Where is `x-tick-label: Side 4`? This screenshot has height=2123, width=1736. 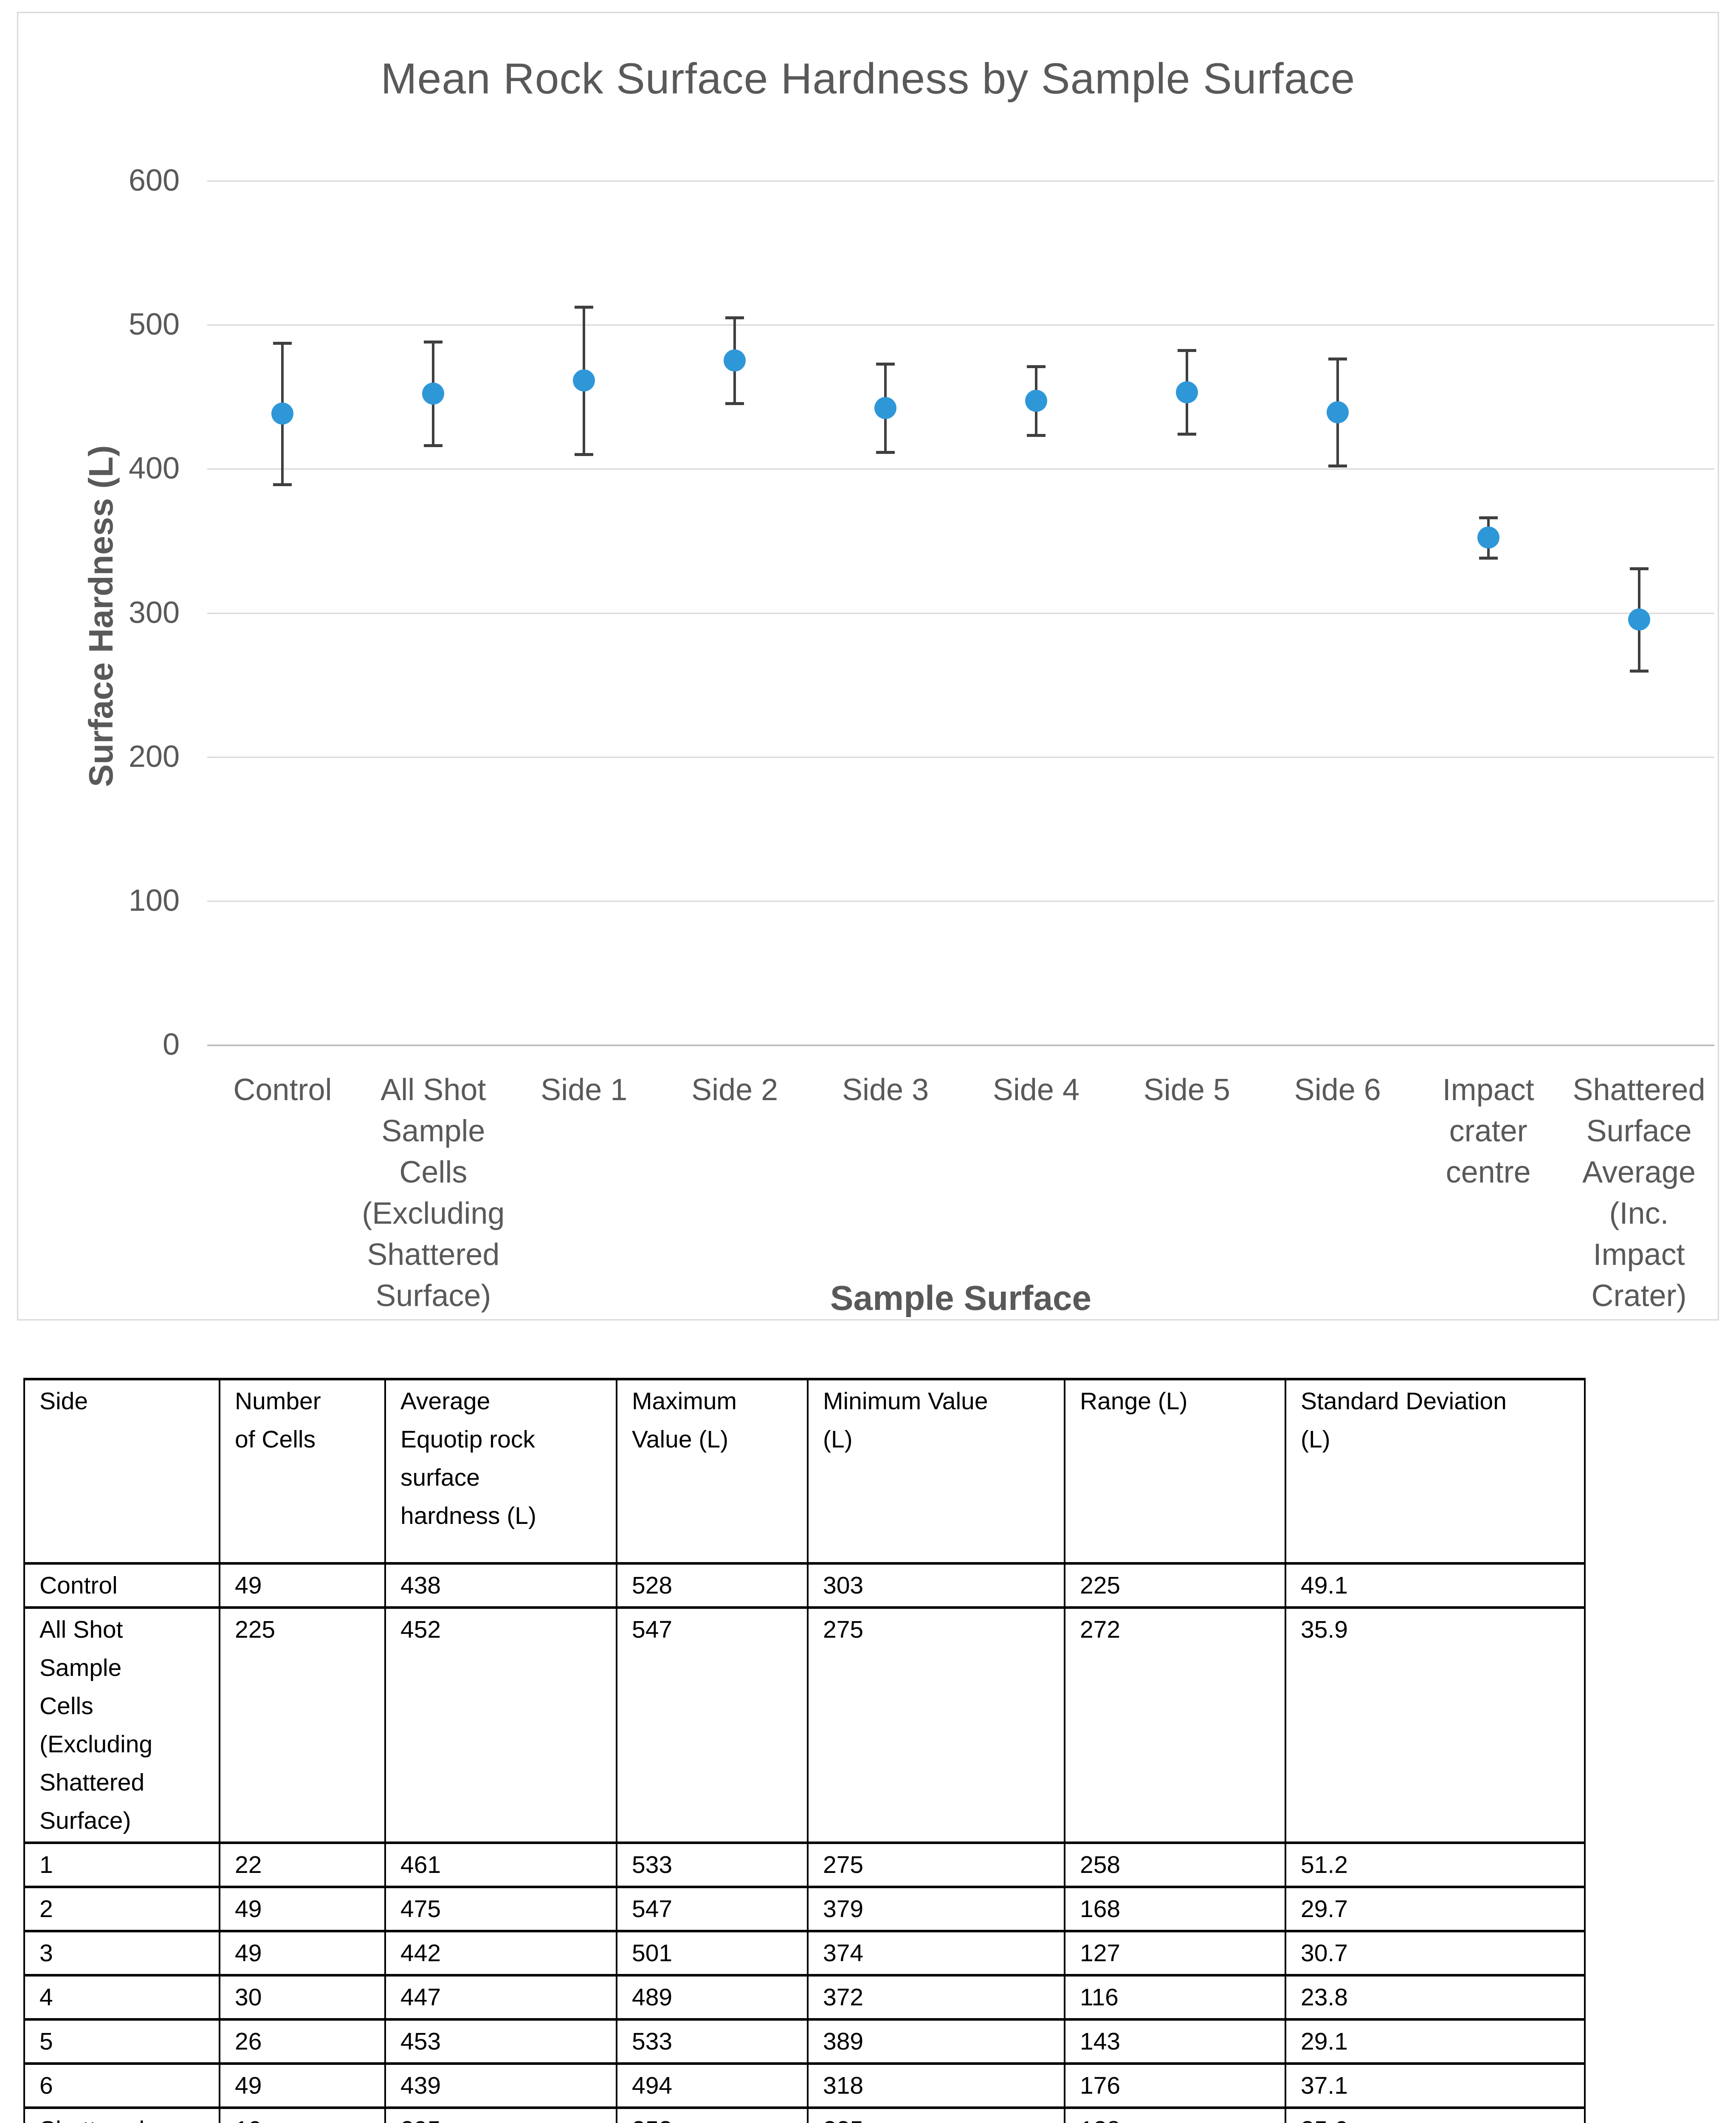 x-tick-label: Side 4 is located at coordinates (1036, 1090).